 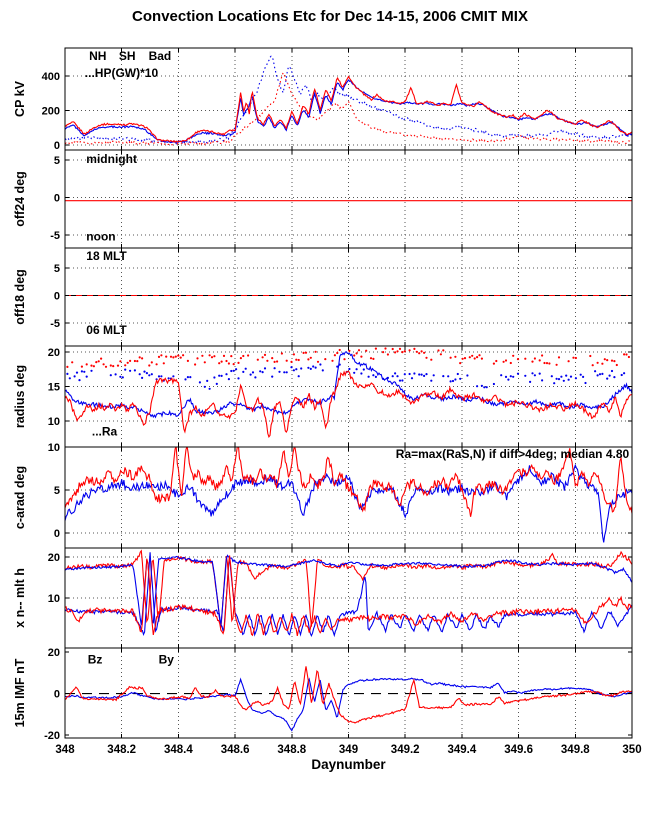 What do you see at coordinates (65, 750) in the screenshot?
I see `svg-text: 348` at bounding box center [65, 750].